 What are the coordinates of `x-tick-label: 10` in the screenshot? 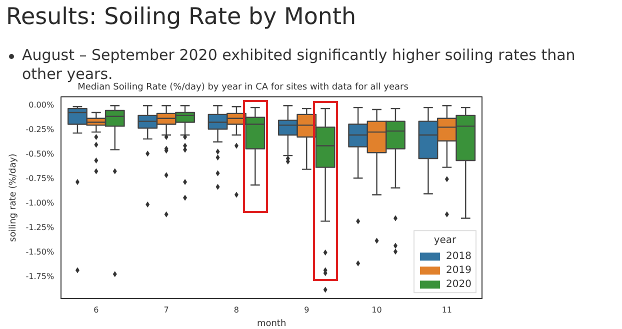 It's located at (377, 309).